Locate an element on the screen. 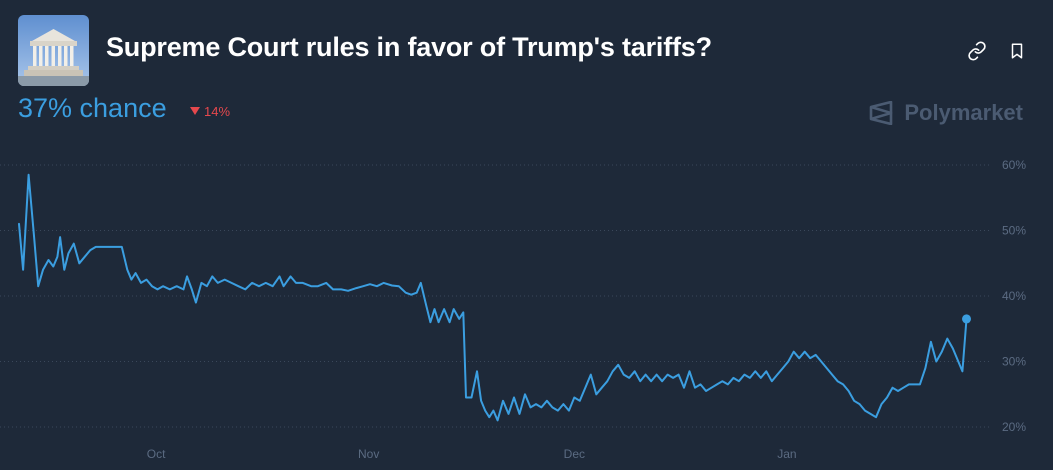  x-tick-label: Dec is located at coordinates (574, 454).